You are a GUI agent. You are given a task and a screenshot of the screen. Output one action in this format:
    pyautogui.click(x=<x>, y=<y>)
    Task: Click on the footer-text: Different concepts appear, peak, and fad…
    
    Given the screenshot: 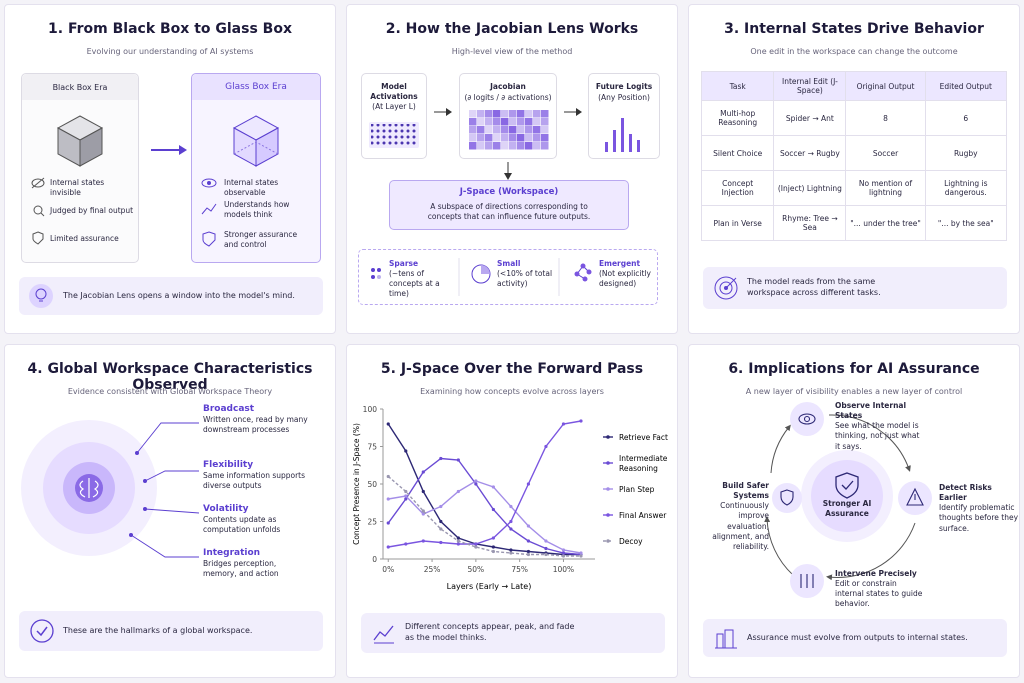 What is the action you would take?
    pyautogui.click(x=490, y=632)
    